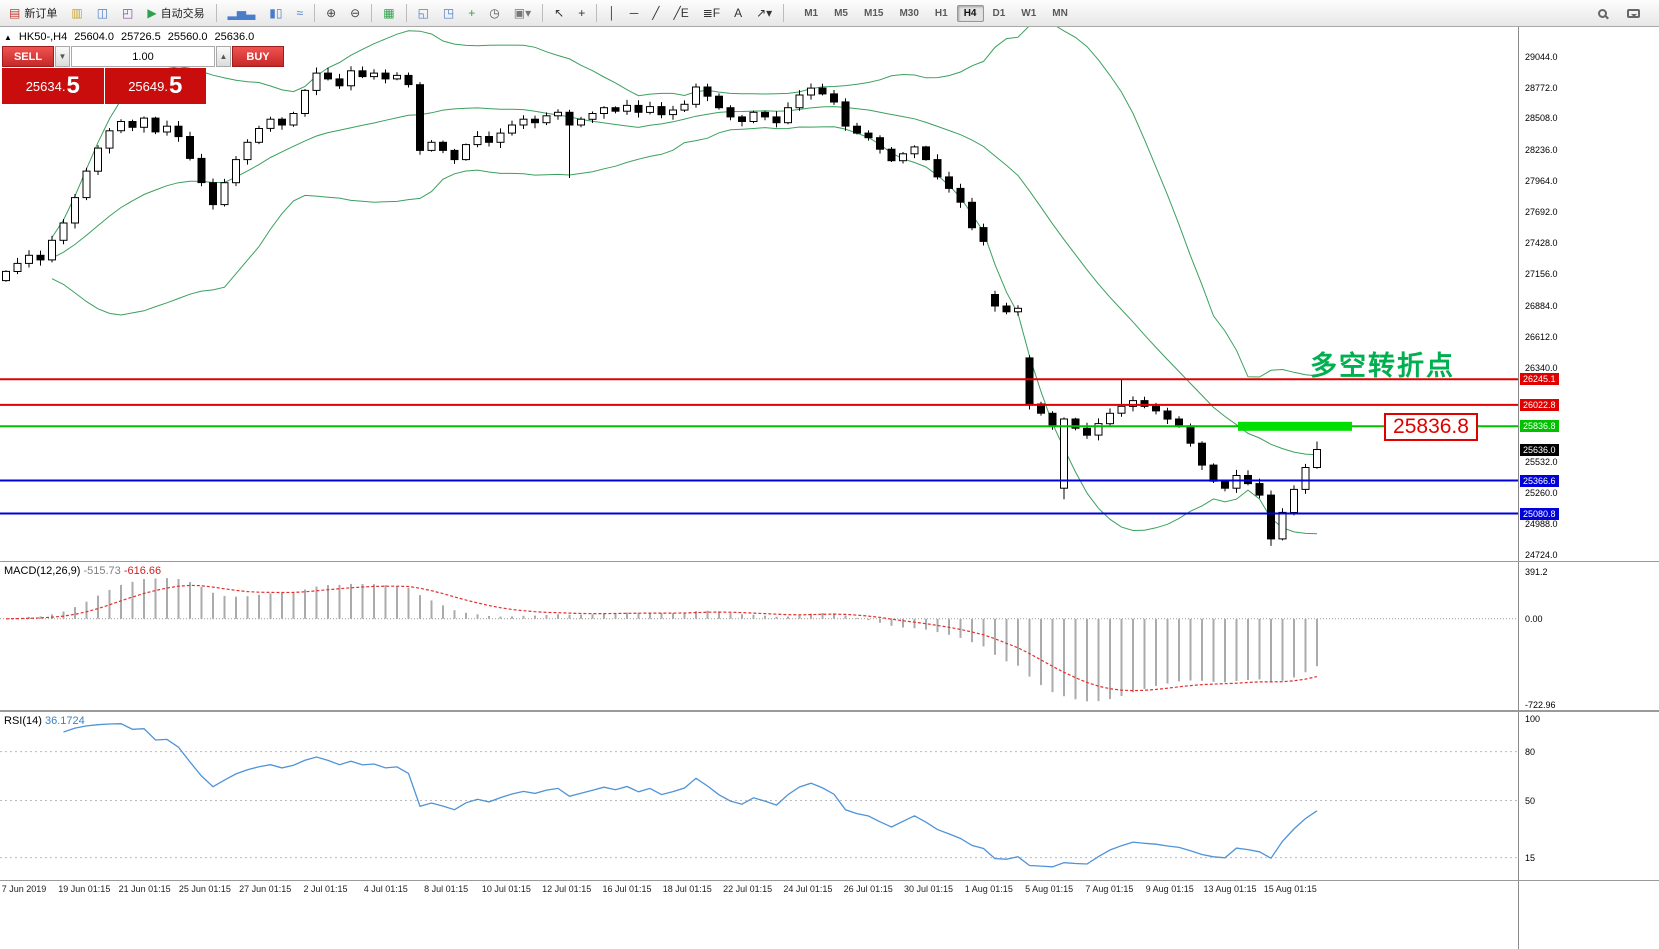 The height and width of the screenshot is (949, 1659). What do you see at coordinates (941, 13) in the screenshot?
I see `timeframe-h1-button: H1` at bounding box center [941, 13].